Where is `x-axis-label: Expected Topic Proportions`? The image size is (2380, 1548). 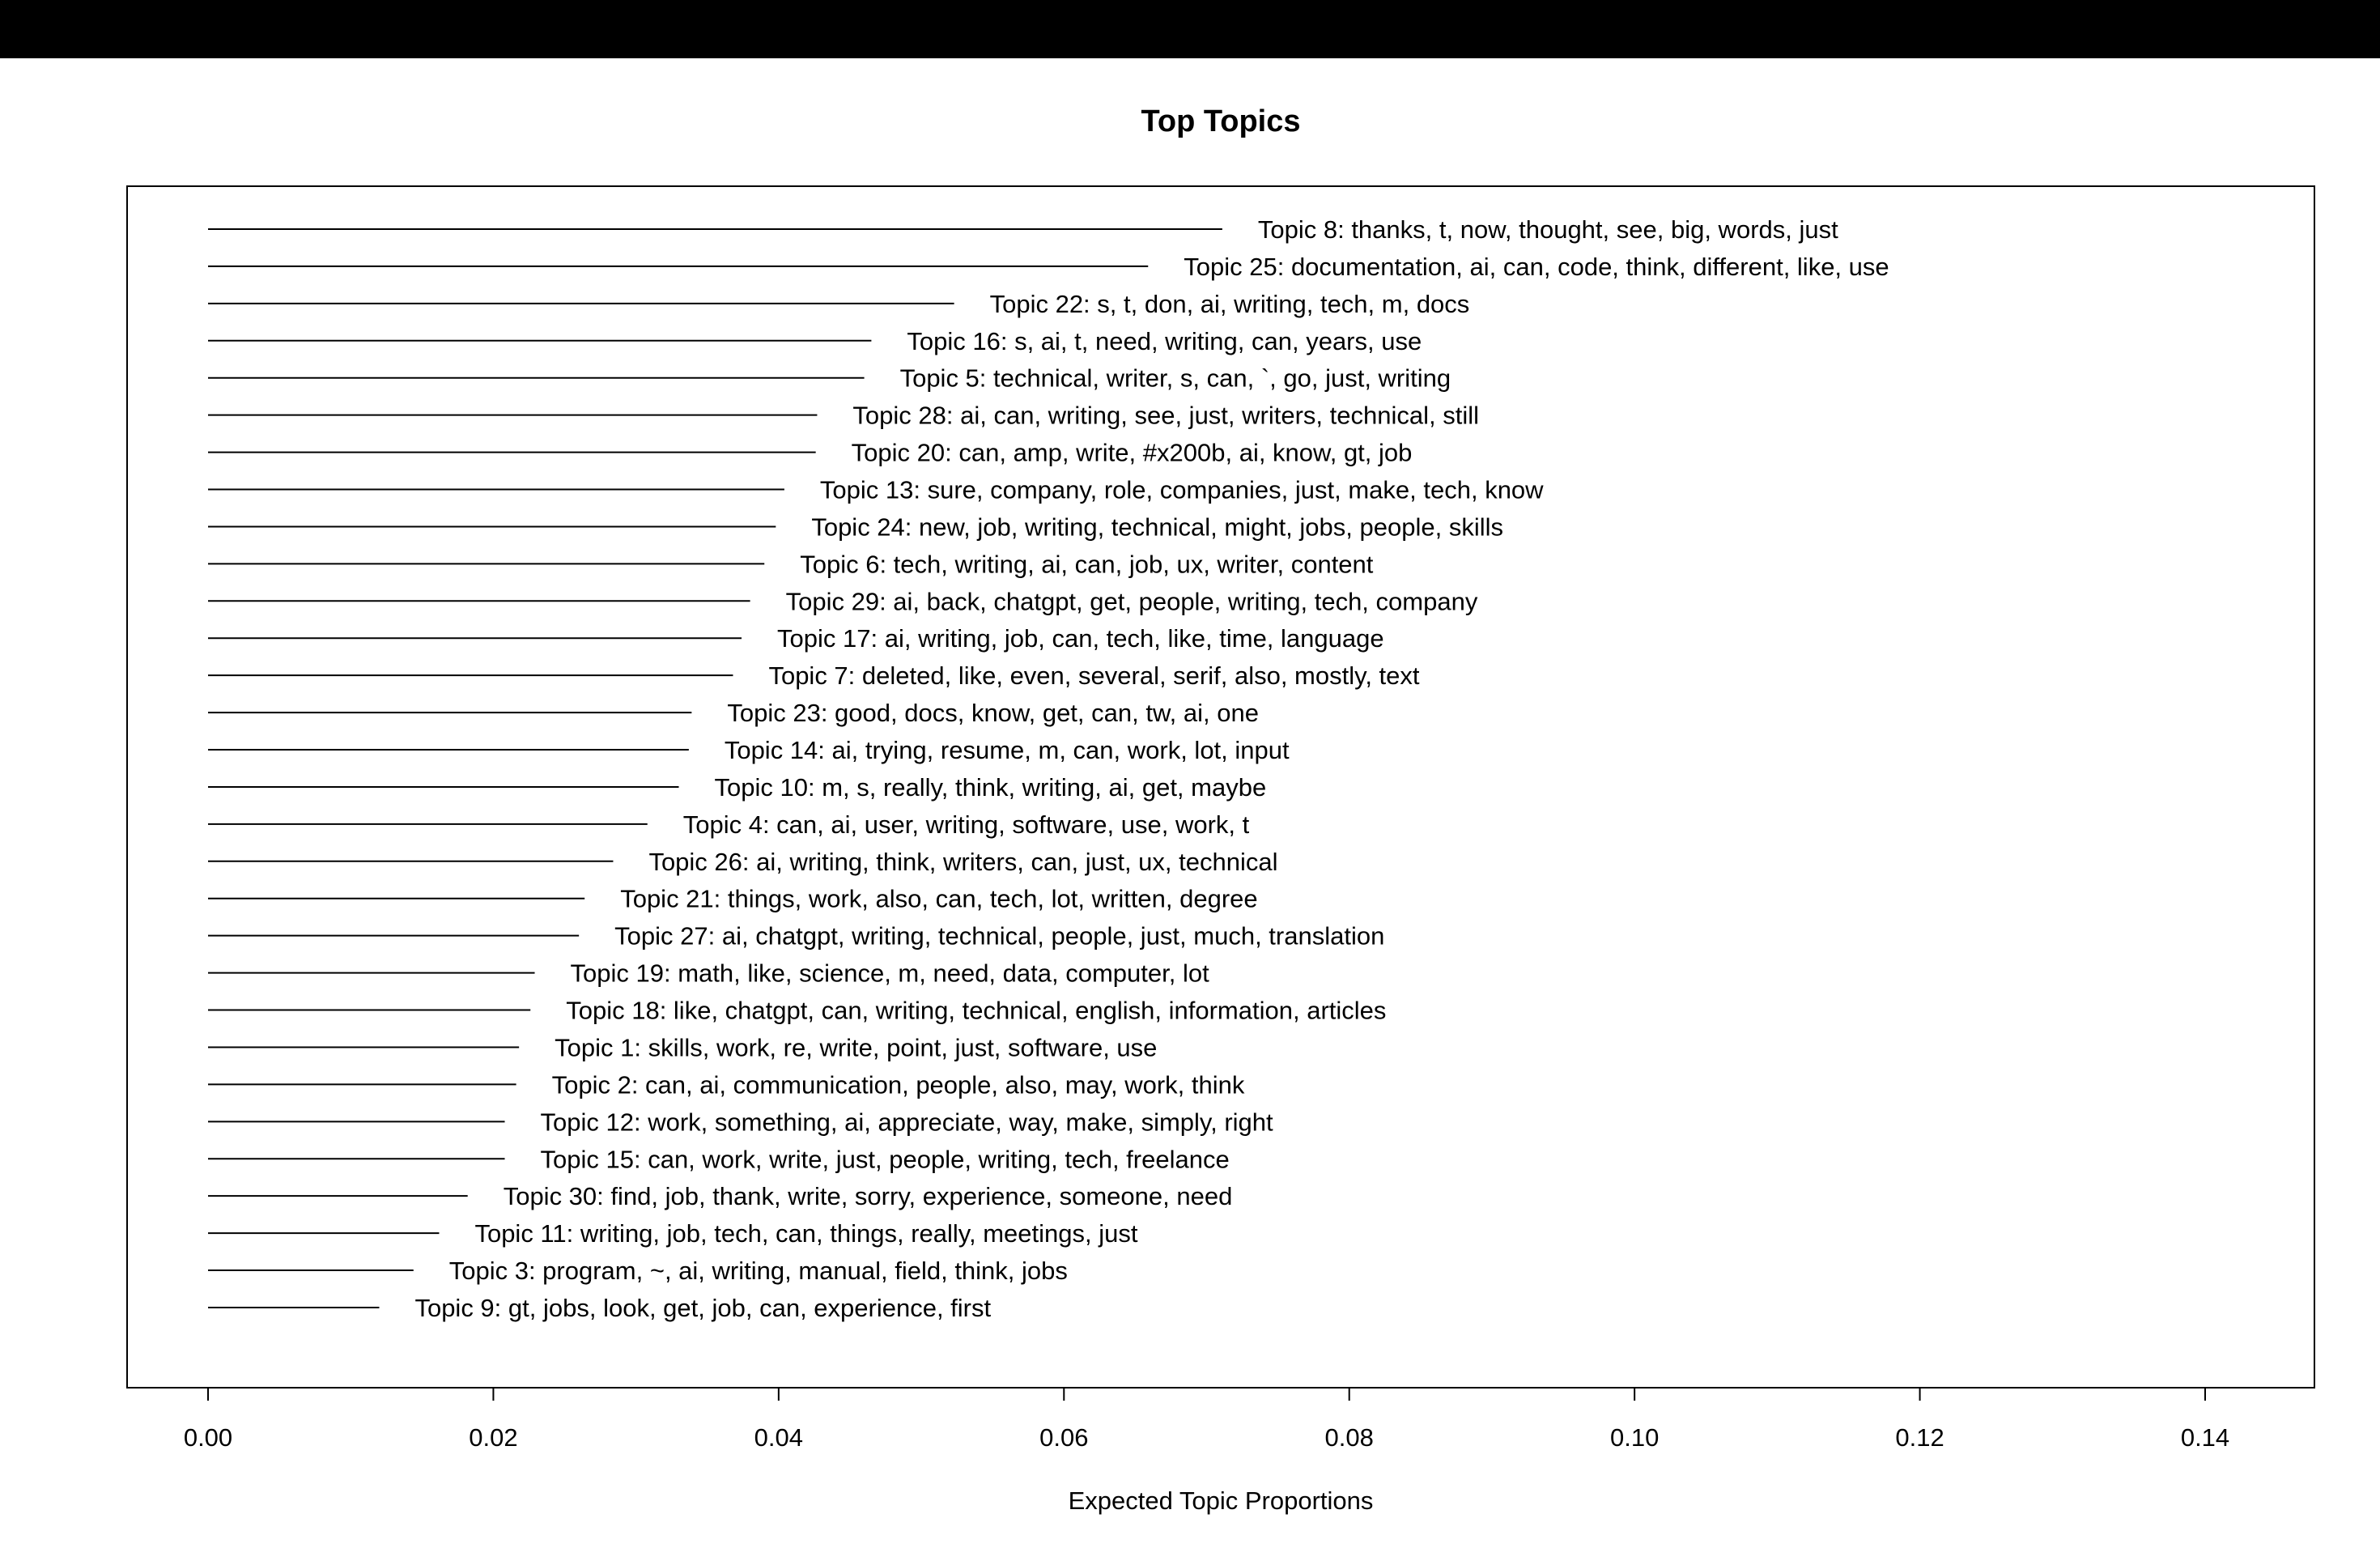
x-axis-label: Expected Topic Proportions is located at coordinates (1221, 1501).